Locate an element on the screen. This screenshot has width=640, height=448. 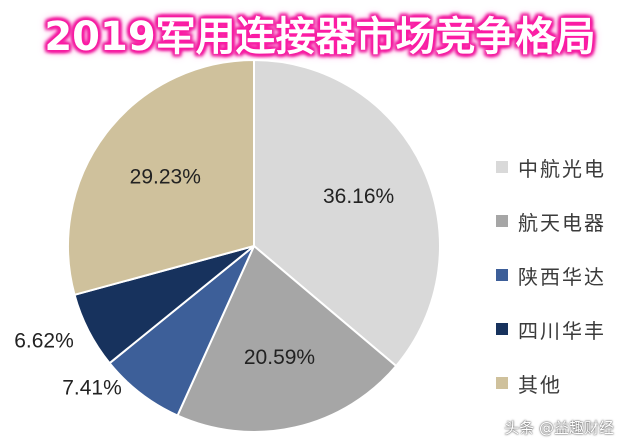
watermark: 头条 @益趣财经 is located at coordinates (559, 428).